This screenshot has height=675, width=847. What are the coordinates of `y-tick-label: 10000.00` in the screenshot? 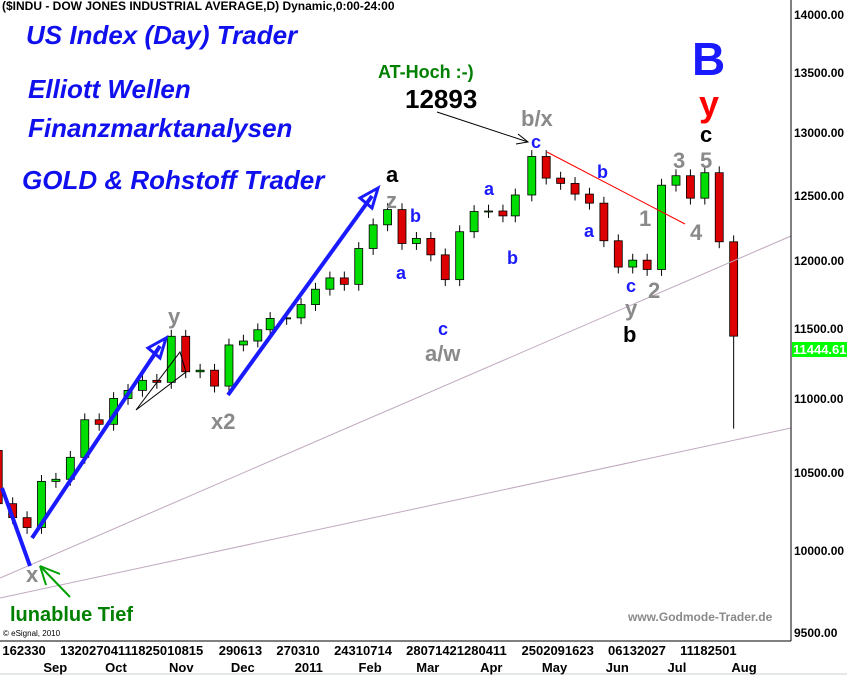 It's located at (819, 551).